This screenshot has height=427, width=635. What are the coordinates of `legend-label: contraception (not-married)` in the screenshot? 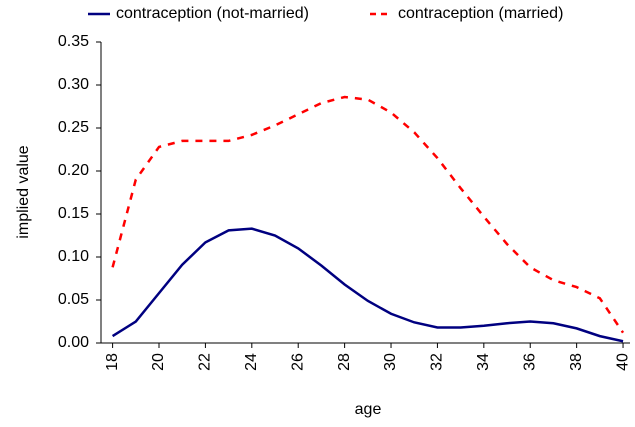 It's located at (212, 13).